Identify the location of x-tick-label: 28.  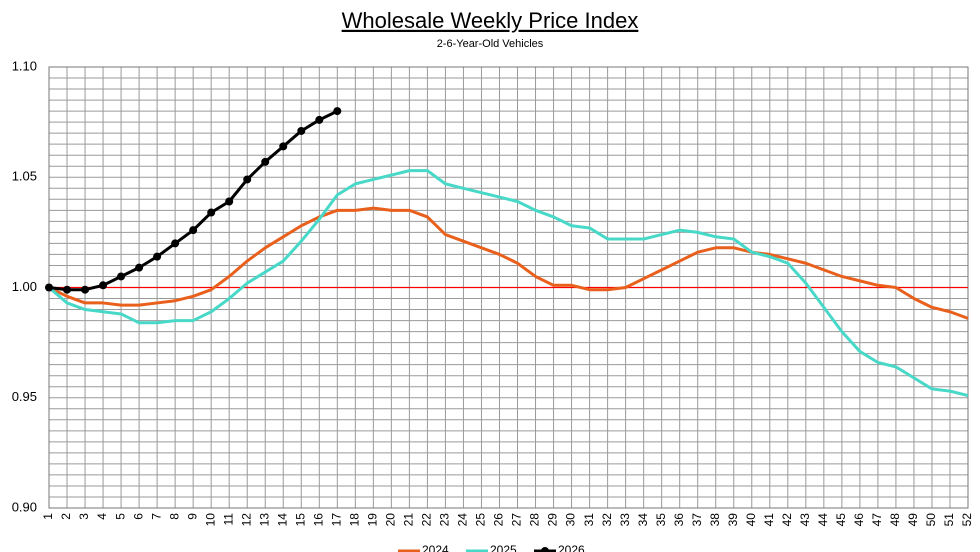
(535, 520).